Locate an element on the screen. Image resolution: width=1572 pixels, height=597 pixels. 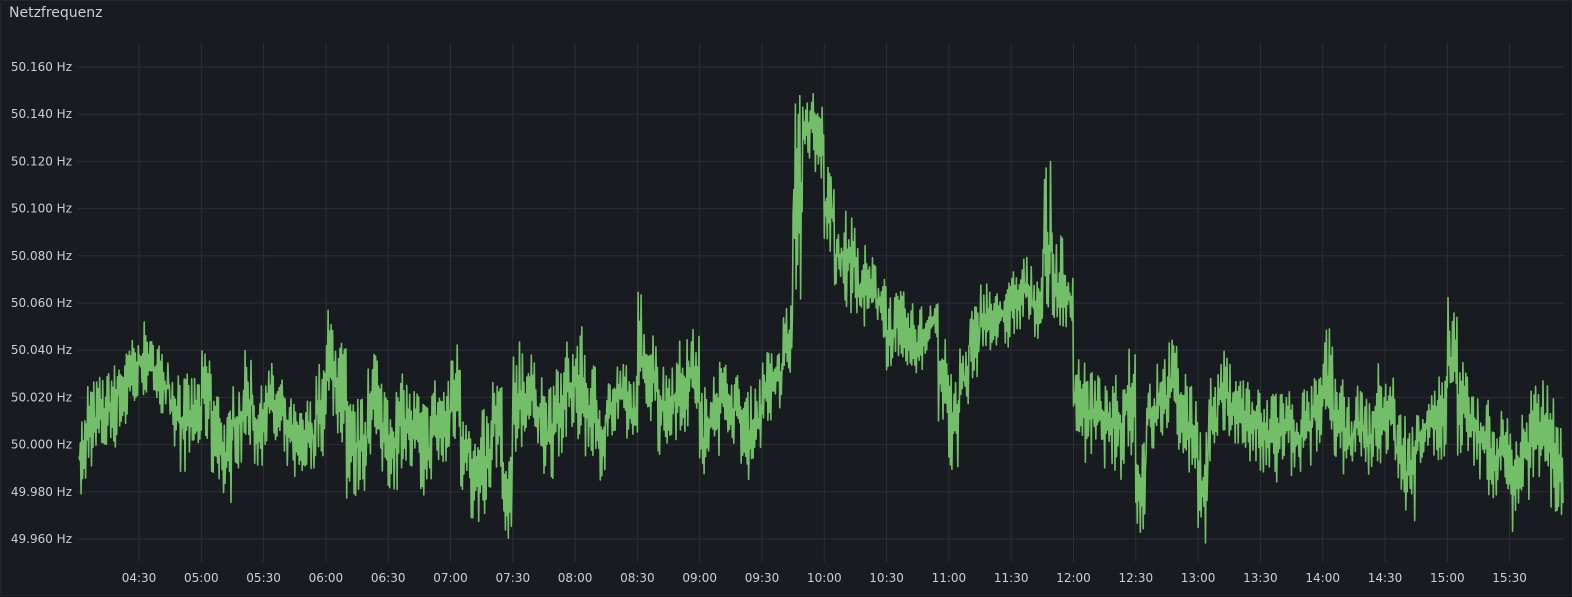
x-tick-label: 08:00 is located at coordinates (575, 578).